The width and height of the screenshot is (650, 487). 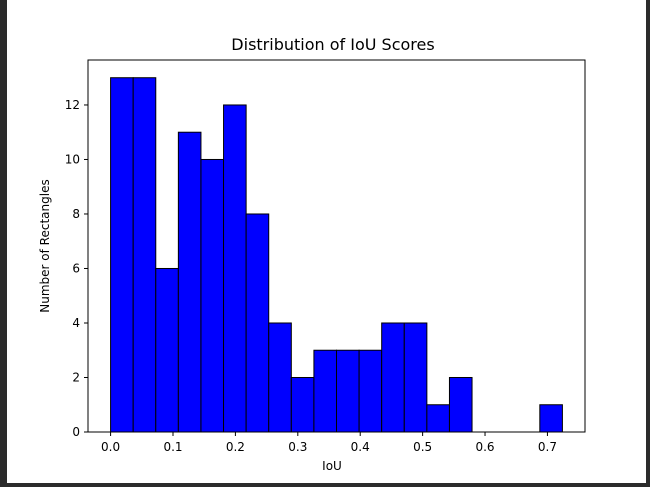 What do you see at coordinates (332, 44) in the screenshot?
I see `chart-title: Distribution of IoU Scores` at bounding box center [332, 44].